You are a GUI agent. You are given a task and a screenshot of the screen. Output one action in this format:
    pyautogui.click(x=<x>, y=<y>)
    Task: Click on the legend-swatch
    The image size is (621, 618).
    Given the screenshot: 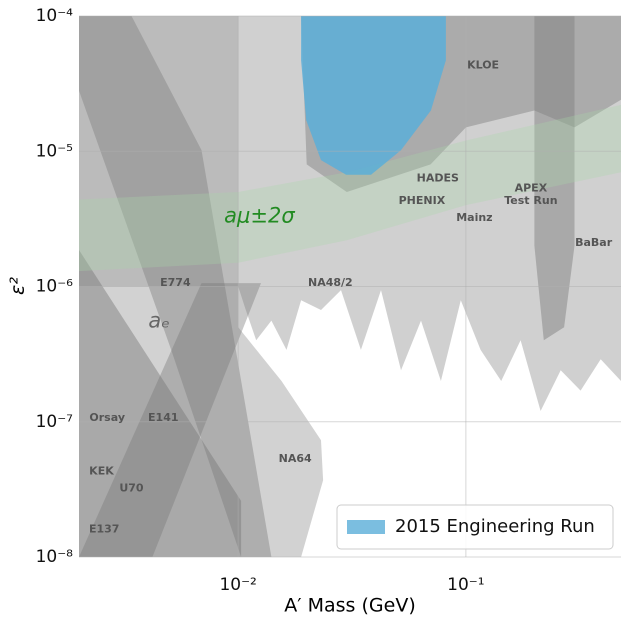 What is the action you would take?
    pyautogui.click(x=366, y=527)
    